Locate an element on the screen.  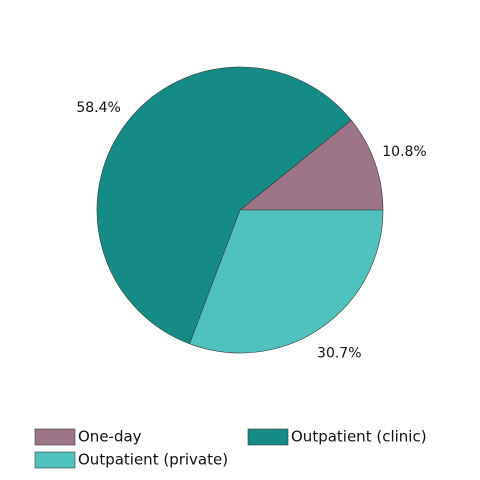
legend-label: Outpatient (clinic) is located at coordinates (359, 437).